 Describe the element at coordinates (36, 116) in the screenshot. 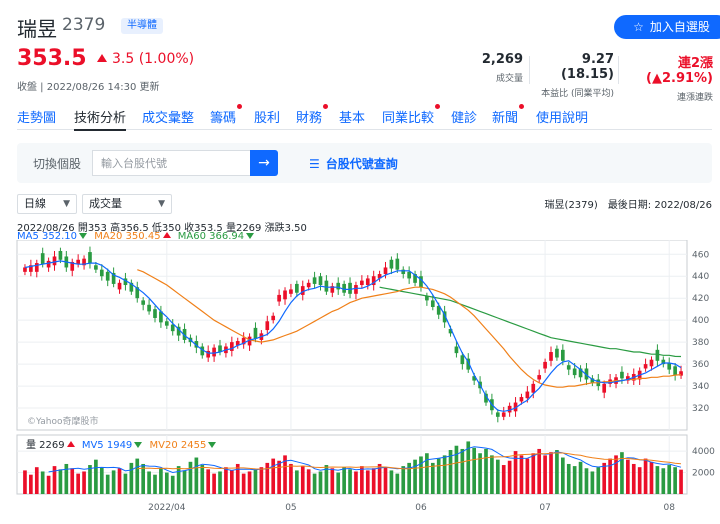

I see `tab-trend: 走勢圖` at that location.